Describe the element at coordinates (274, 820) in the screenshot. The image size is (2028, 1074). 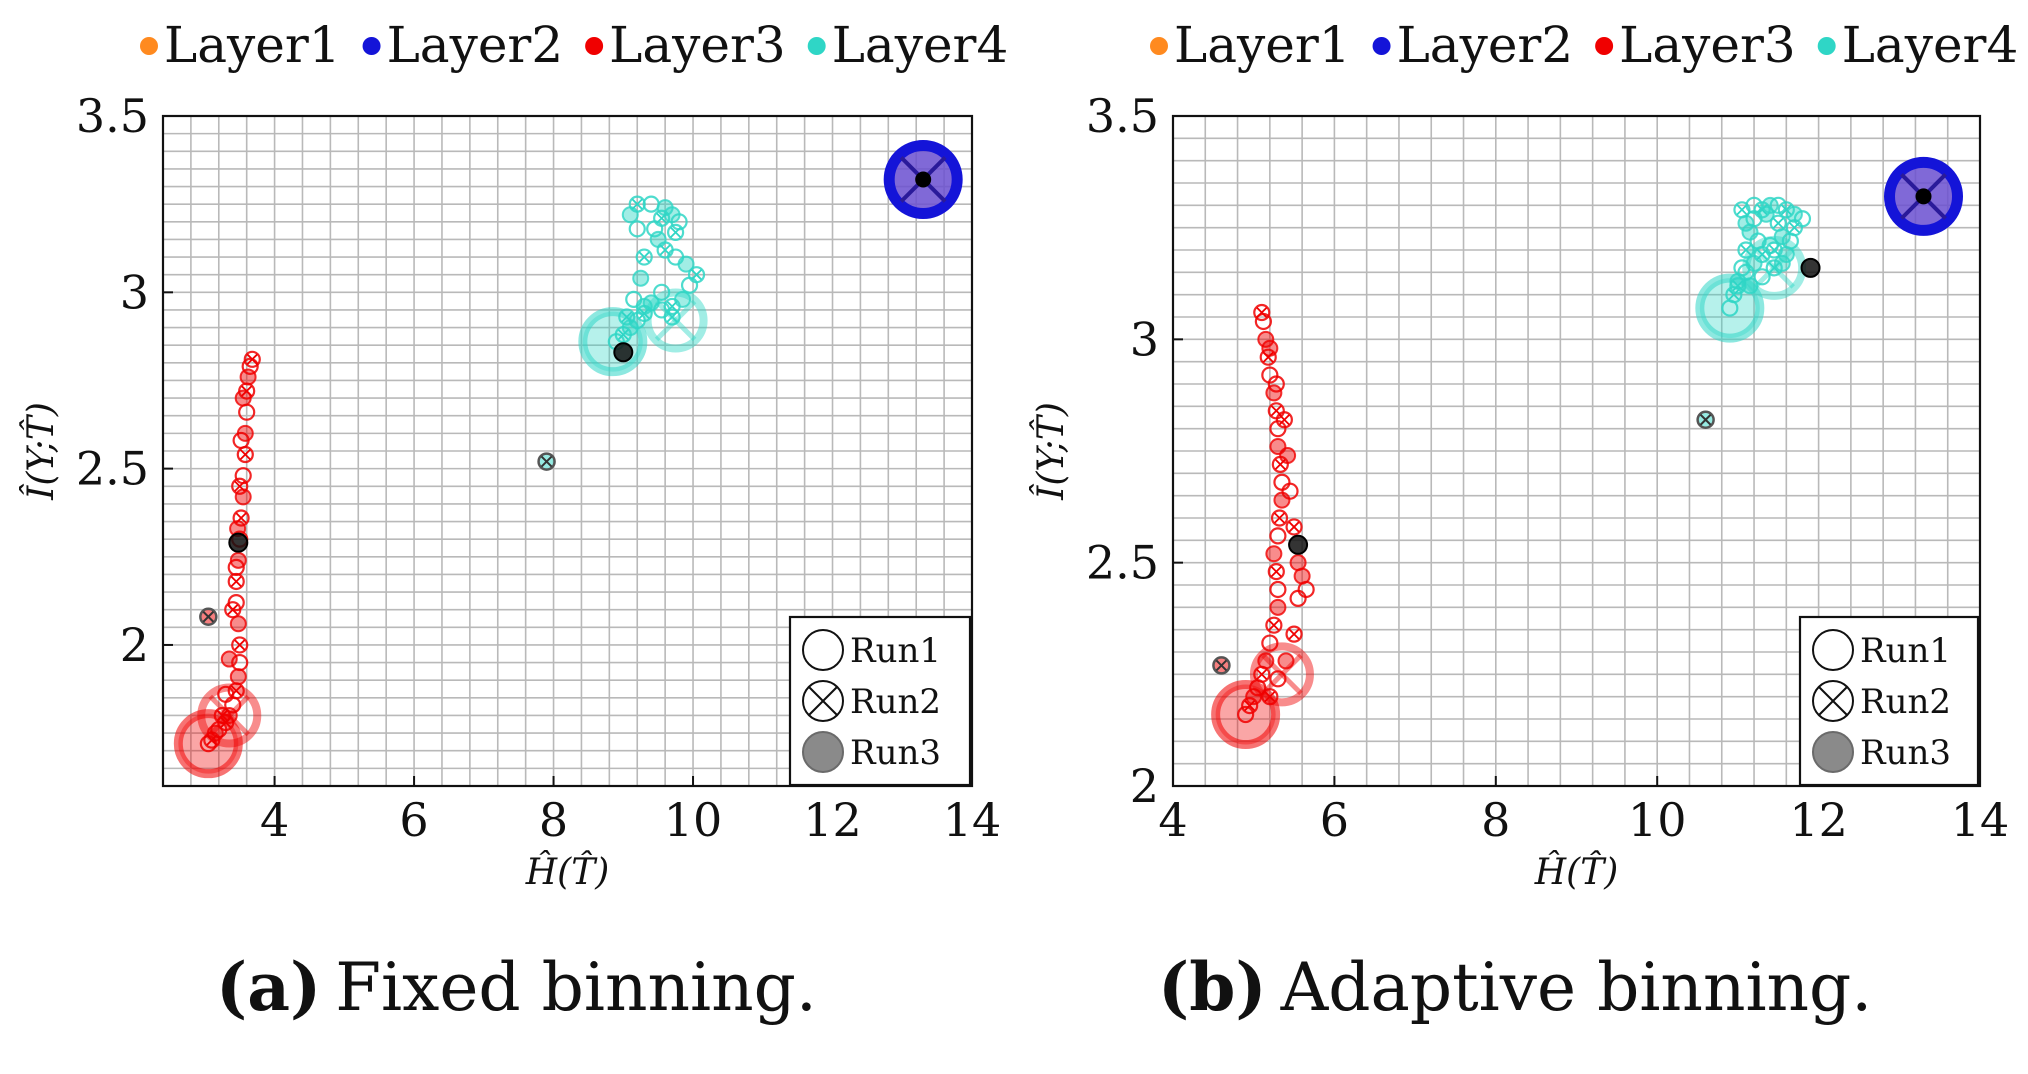
I see `x-tick-label: 4` at that location.